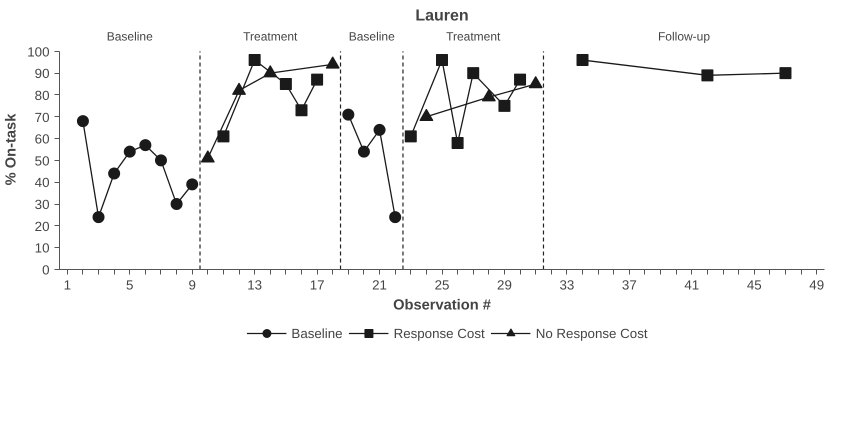 The image size is (858, 422). Describe the element at coordinates (192, 285) in the screenshot. I see `x-tick-label: 9` at that location.